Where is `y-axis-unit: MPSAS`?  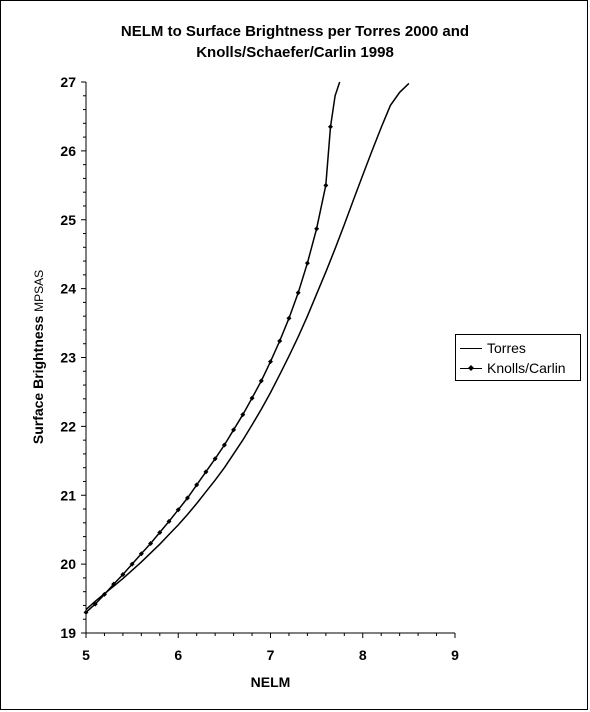 y-axis-unit: MPSAS is located at coordinates (39, 290).